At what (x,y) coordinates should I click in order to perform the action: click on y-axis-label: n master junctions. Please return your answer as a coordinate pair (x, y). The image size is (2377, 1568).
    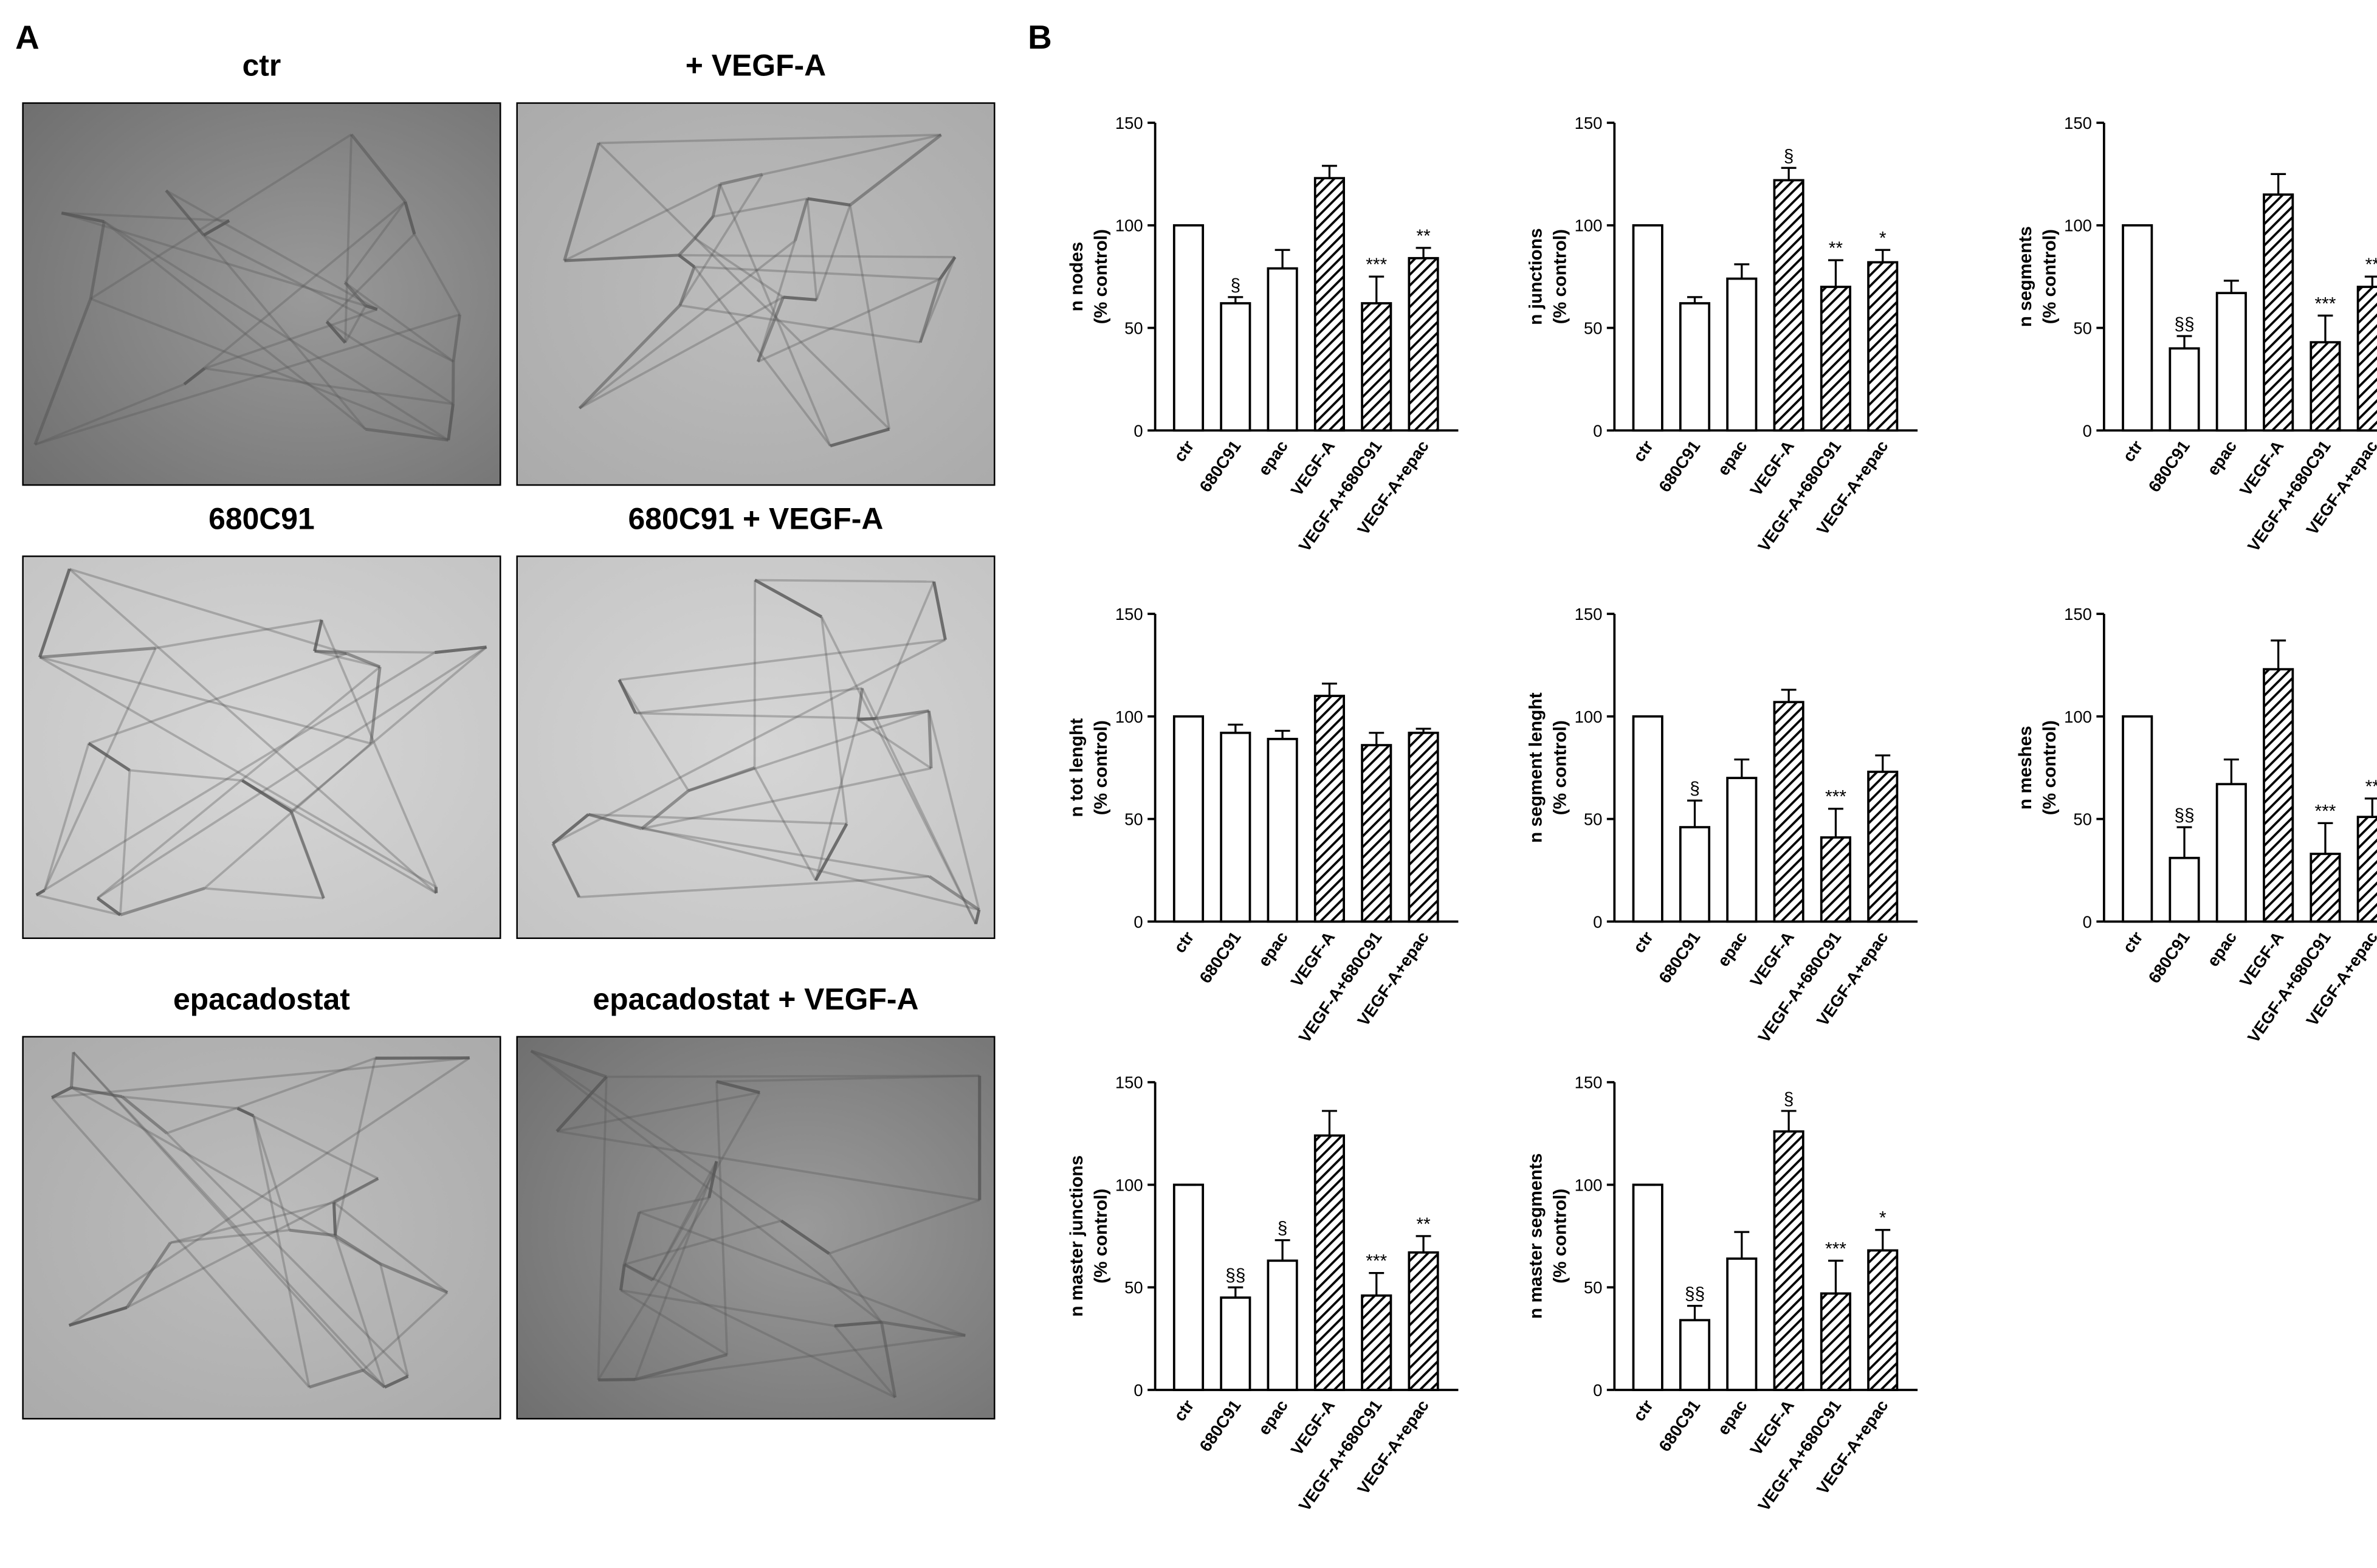
    Looking at the image, I should click on (1077, 1236).